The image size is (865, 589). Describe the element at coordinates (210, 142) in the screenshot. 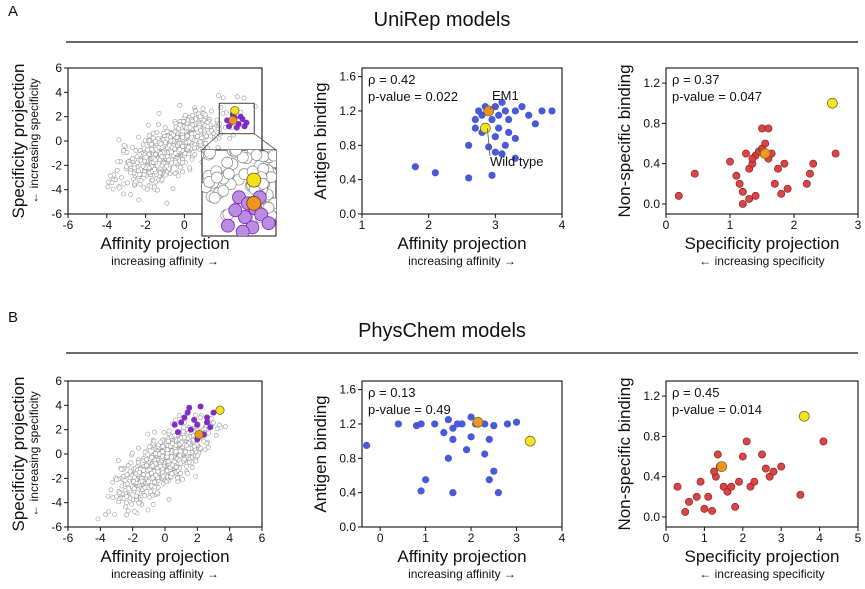

I see `inset-connector` at that location.